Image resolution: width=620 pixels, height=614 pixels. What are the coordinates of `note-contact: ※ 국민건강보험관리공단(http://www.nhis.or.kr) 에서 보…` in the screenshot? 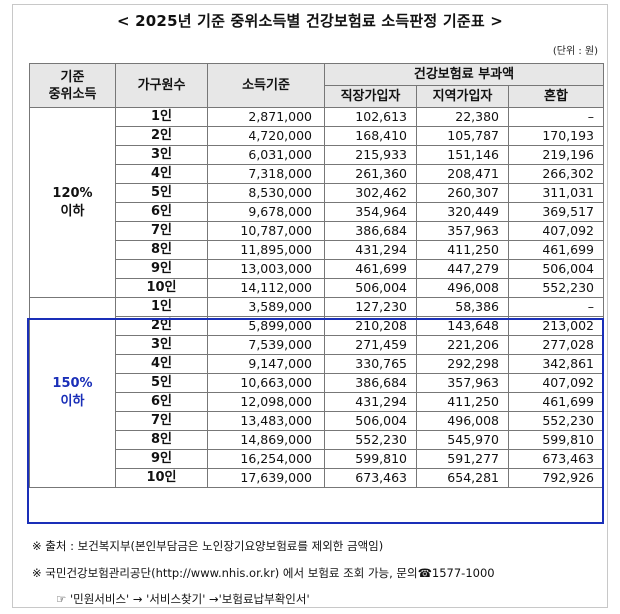 It's located at (263, 573).